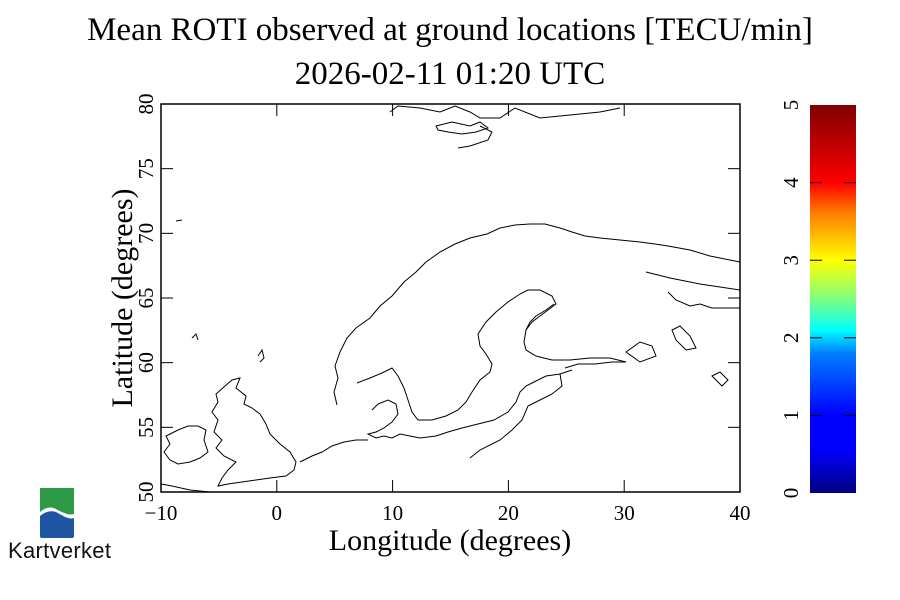 This screenshot has height=600, width=900. Describe the element at coordinates (641, 352) in the screenshot. I see `coastline-ladoga` at that location.